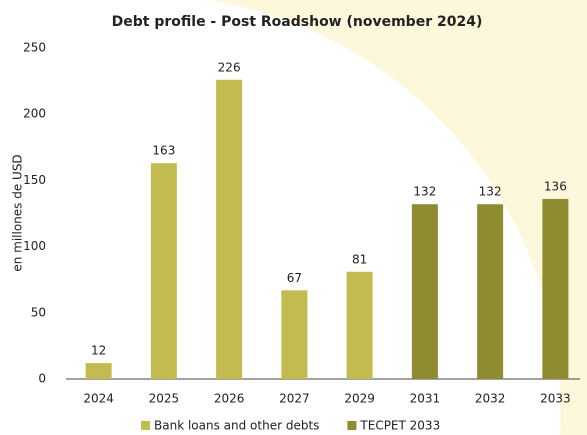  What do you see at coordinates (34, 246) in the screenshot?
I see `y-tick-label: 100` at bounding box center [34, 246].